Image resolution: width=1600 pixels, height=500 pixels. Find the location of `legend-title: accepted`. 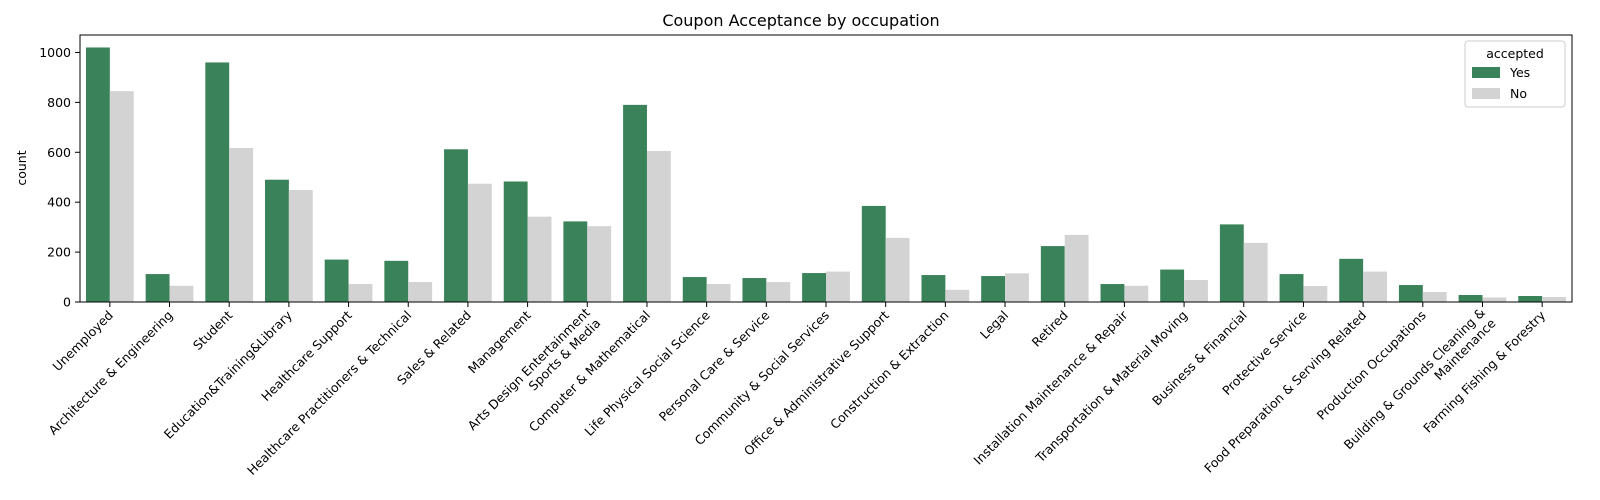

legend-title: accepted is located at coordinates (1515, 53).